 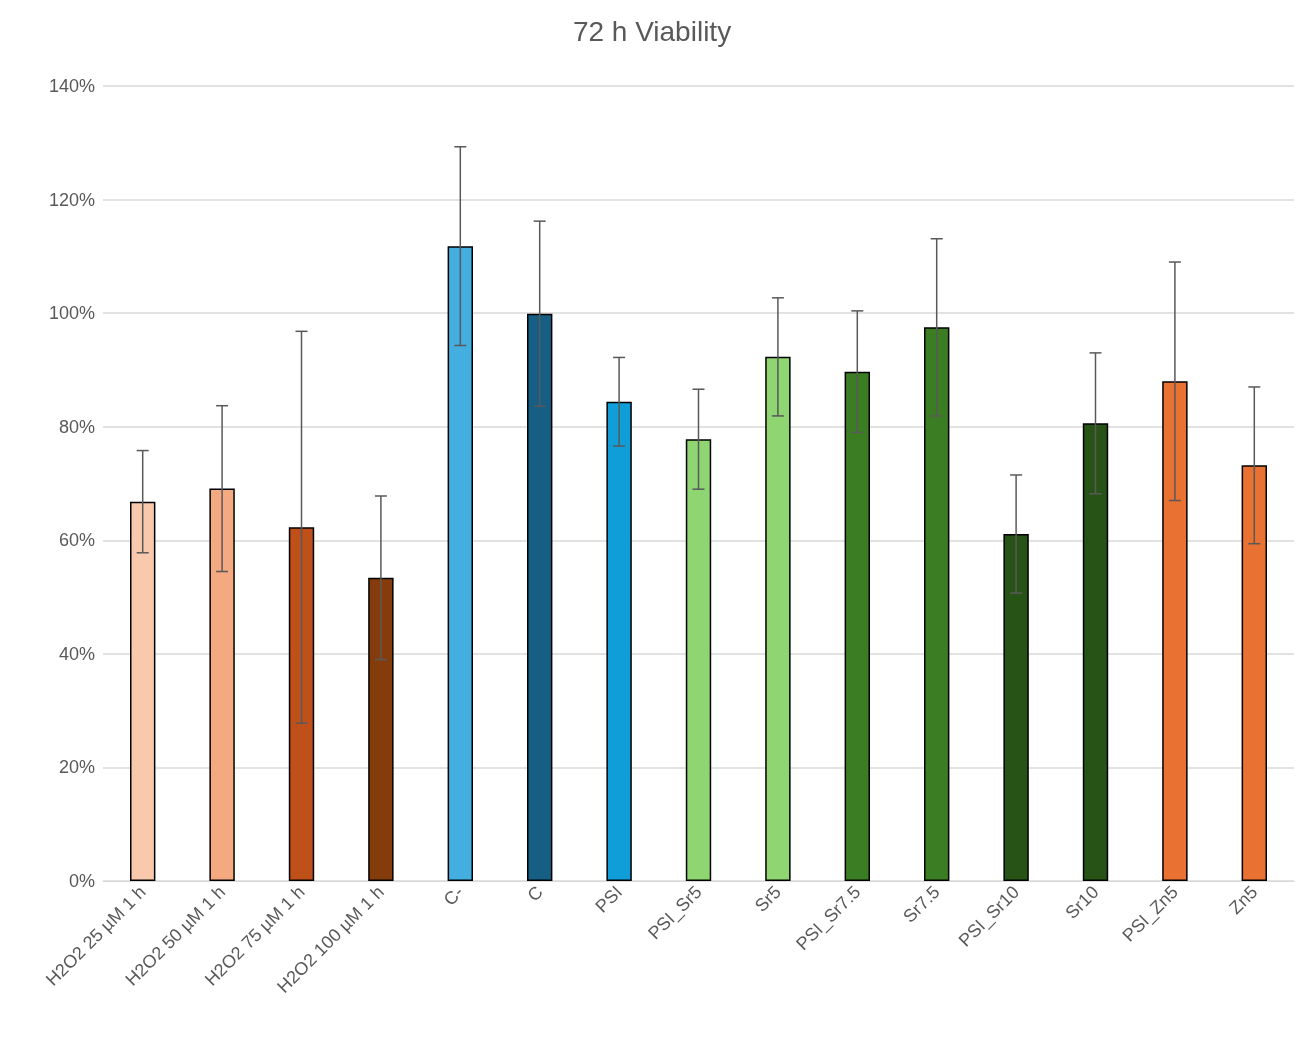 I want to click on y-tick-label: 140%, so click(x=71, y=86).